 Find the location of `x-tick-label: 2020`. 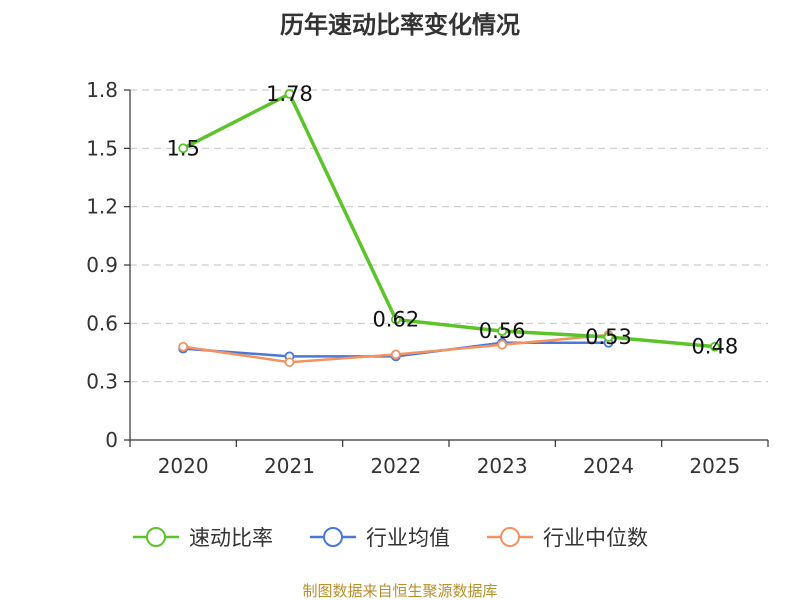

x-tick-label: 2020 is located at coordinates (183, 466).